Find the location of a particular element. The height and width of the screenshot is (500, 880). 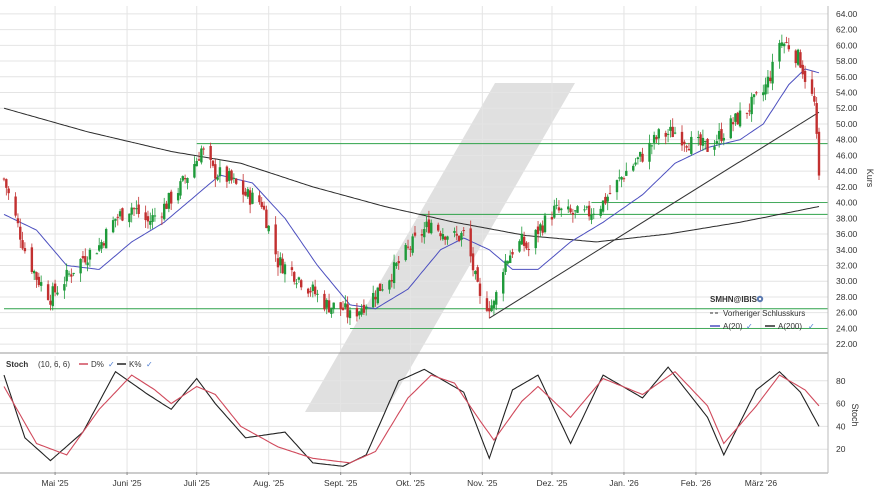

stoch-tick-label: 80 is located at coordinates (841, 381).